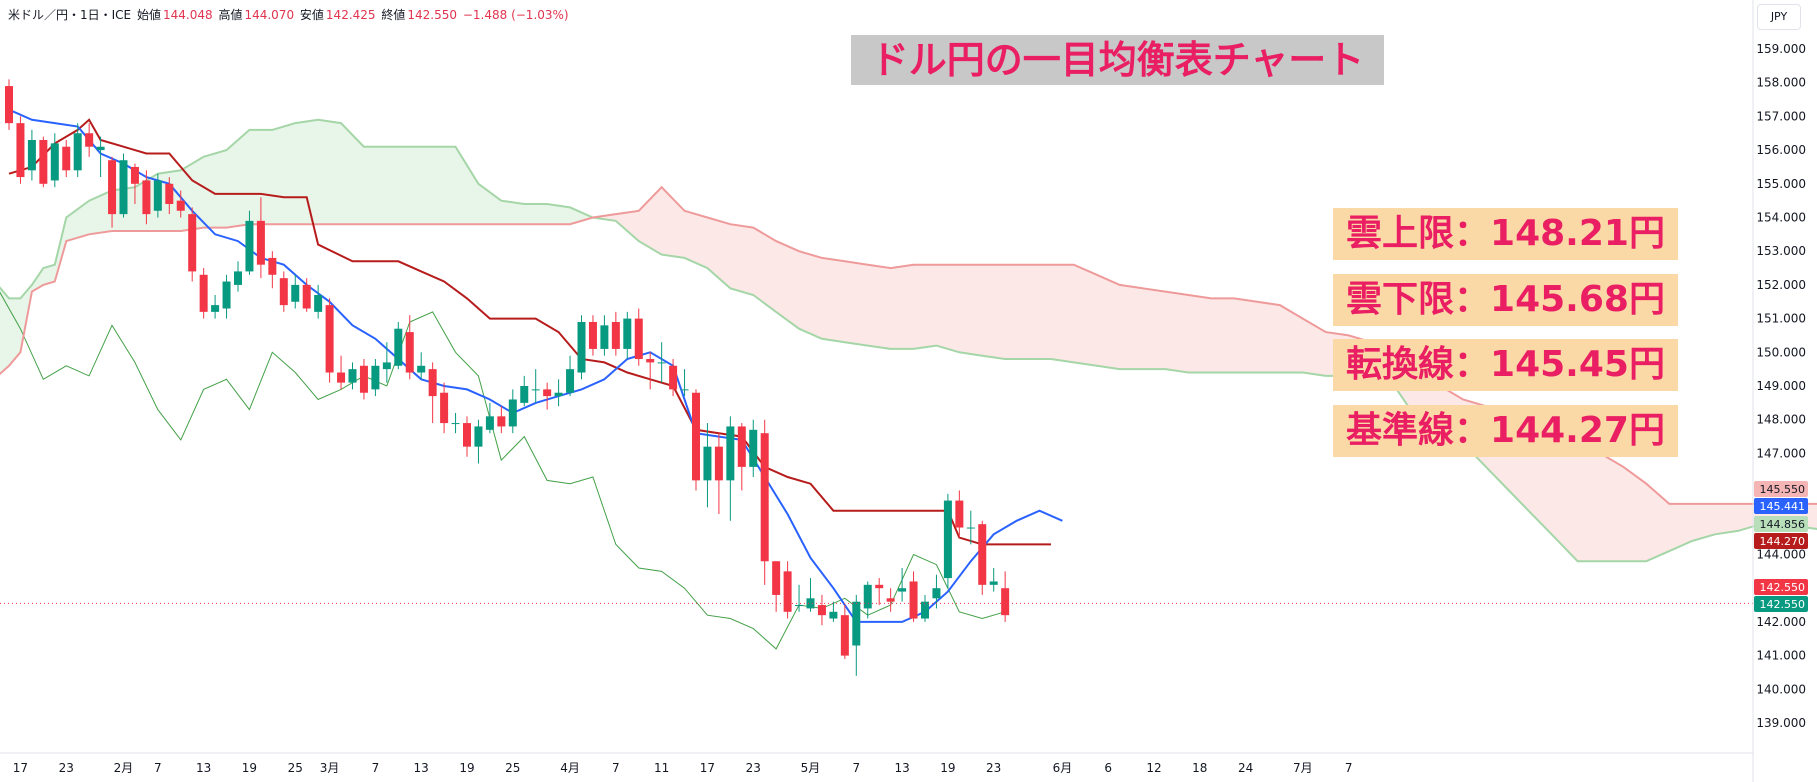 The image size is (1817, 782). What do you see at coordinates (570, 768) in the screenshot?
I see `time-tick-label: 4月` at bounding box center [570, 768].